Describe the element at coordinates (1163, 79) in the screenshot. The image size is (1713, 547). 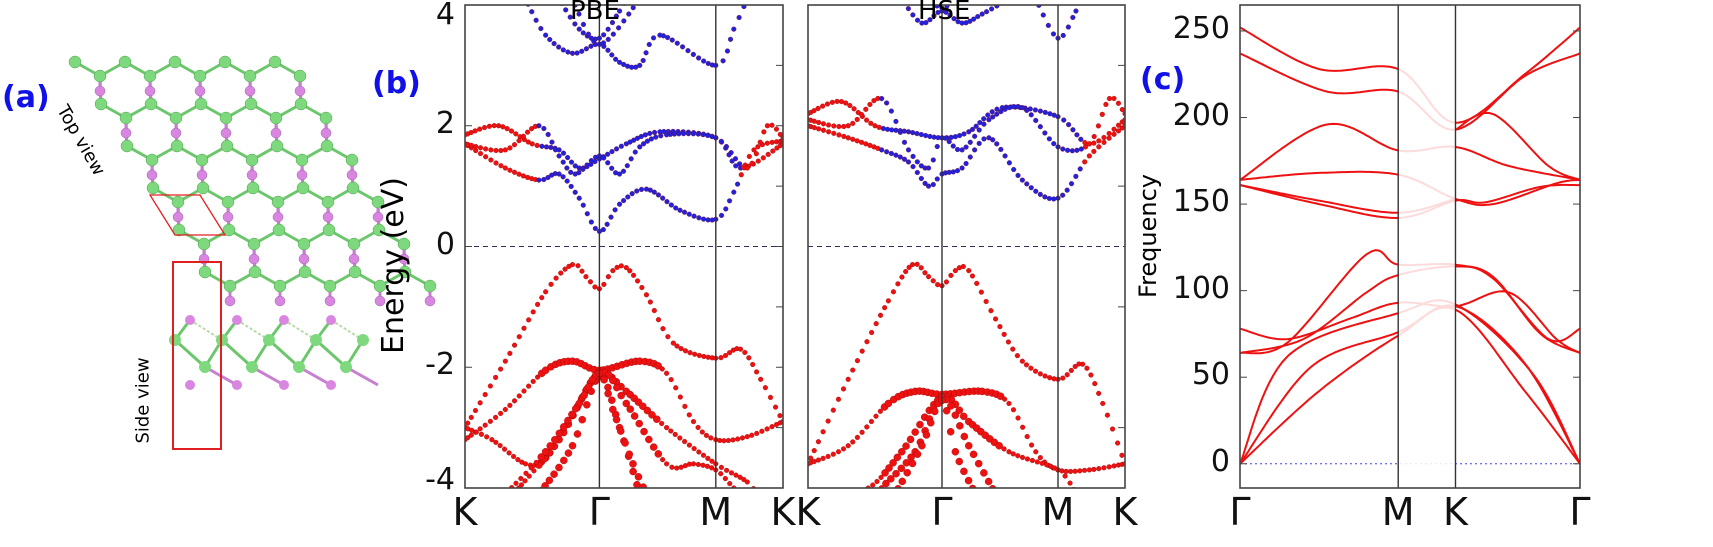
I see `panel-label-c: (c)` at that location.